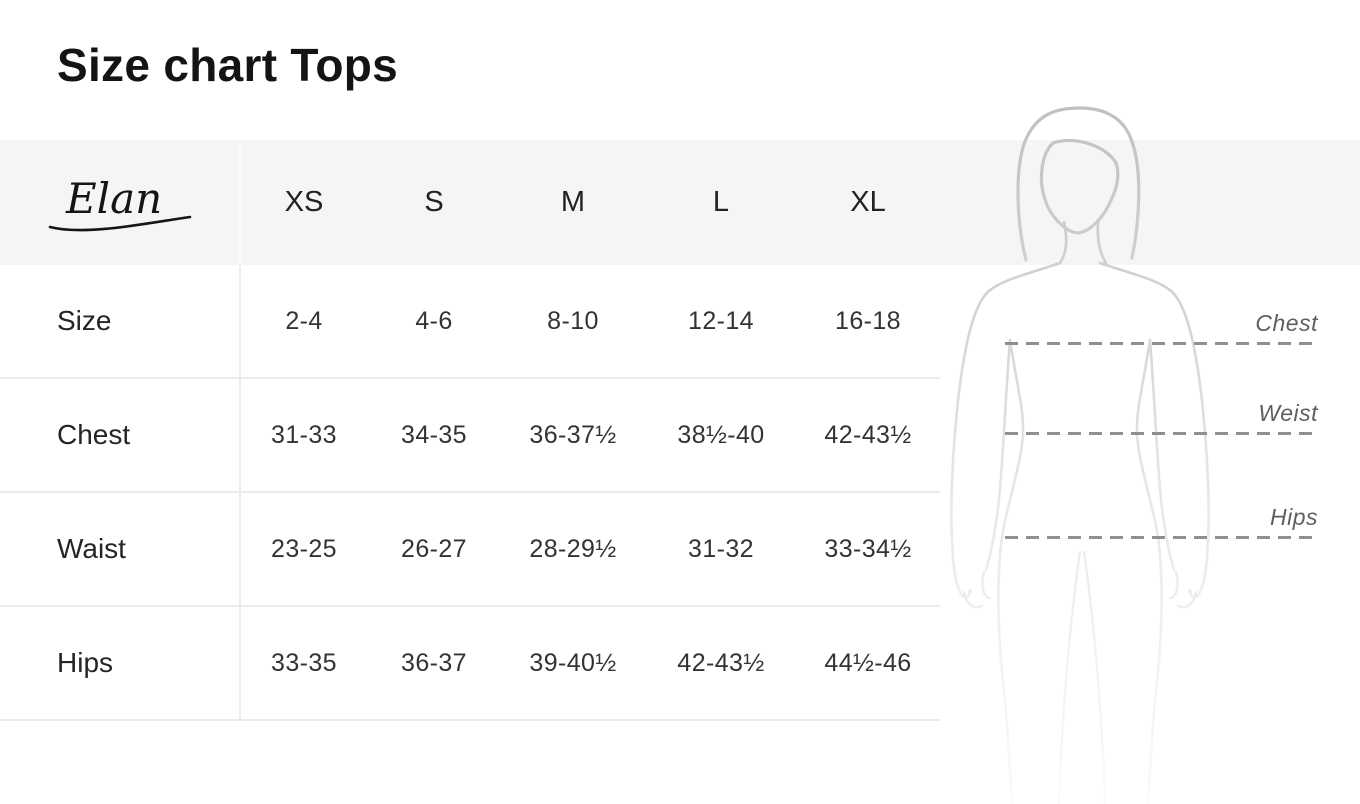  What do you see at coordinates (573, 548) in the screenshot?
I see `waist-m-value: 28-29½` at bounding box center [573, 548].